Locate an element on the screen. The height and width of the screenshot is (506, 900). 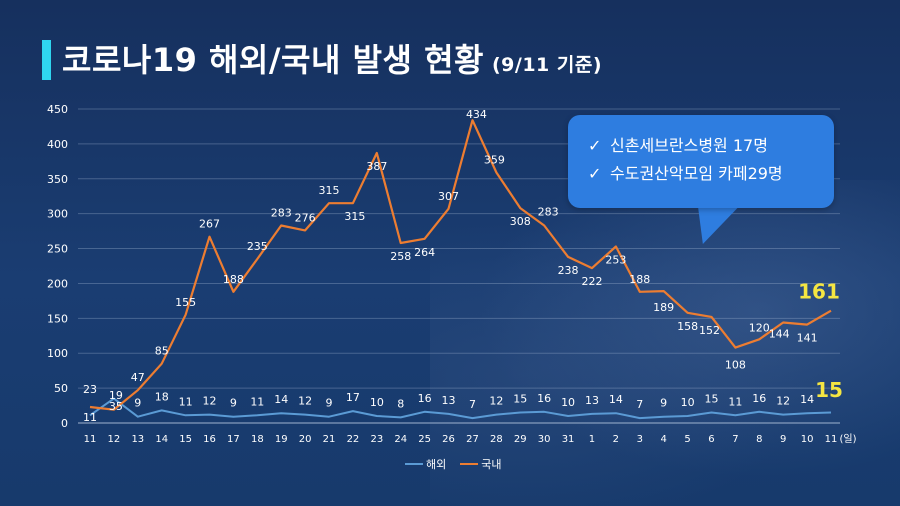
y-tick-label: 350 is located at coordinates (57, 179).